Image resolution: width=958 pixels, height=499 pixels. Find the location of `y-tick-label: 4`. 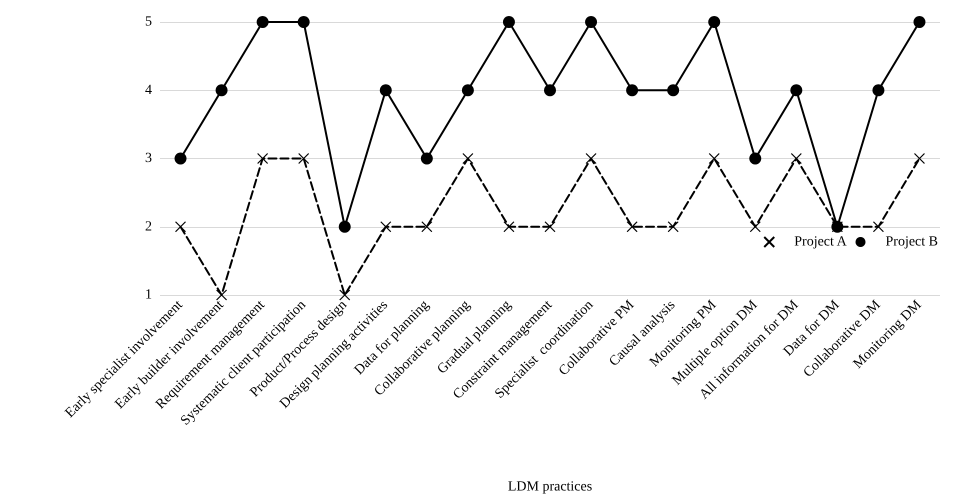

y-tick-label: 4 is located at coordinates (148, 90).